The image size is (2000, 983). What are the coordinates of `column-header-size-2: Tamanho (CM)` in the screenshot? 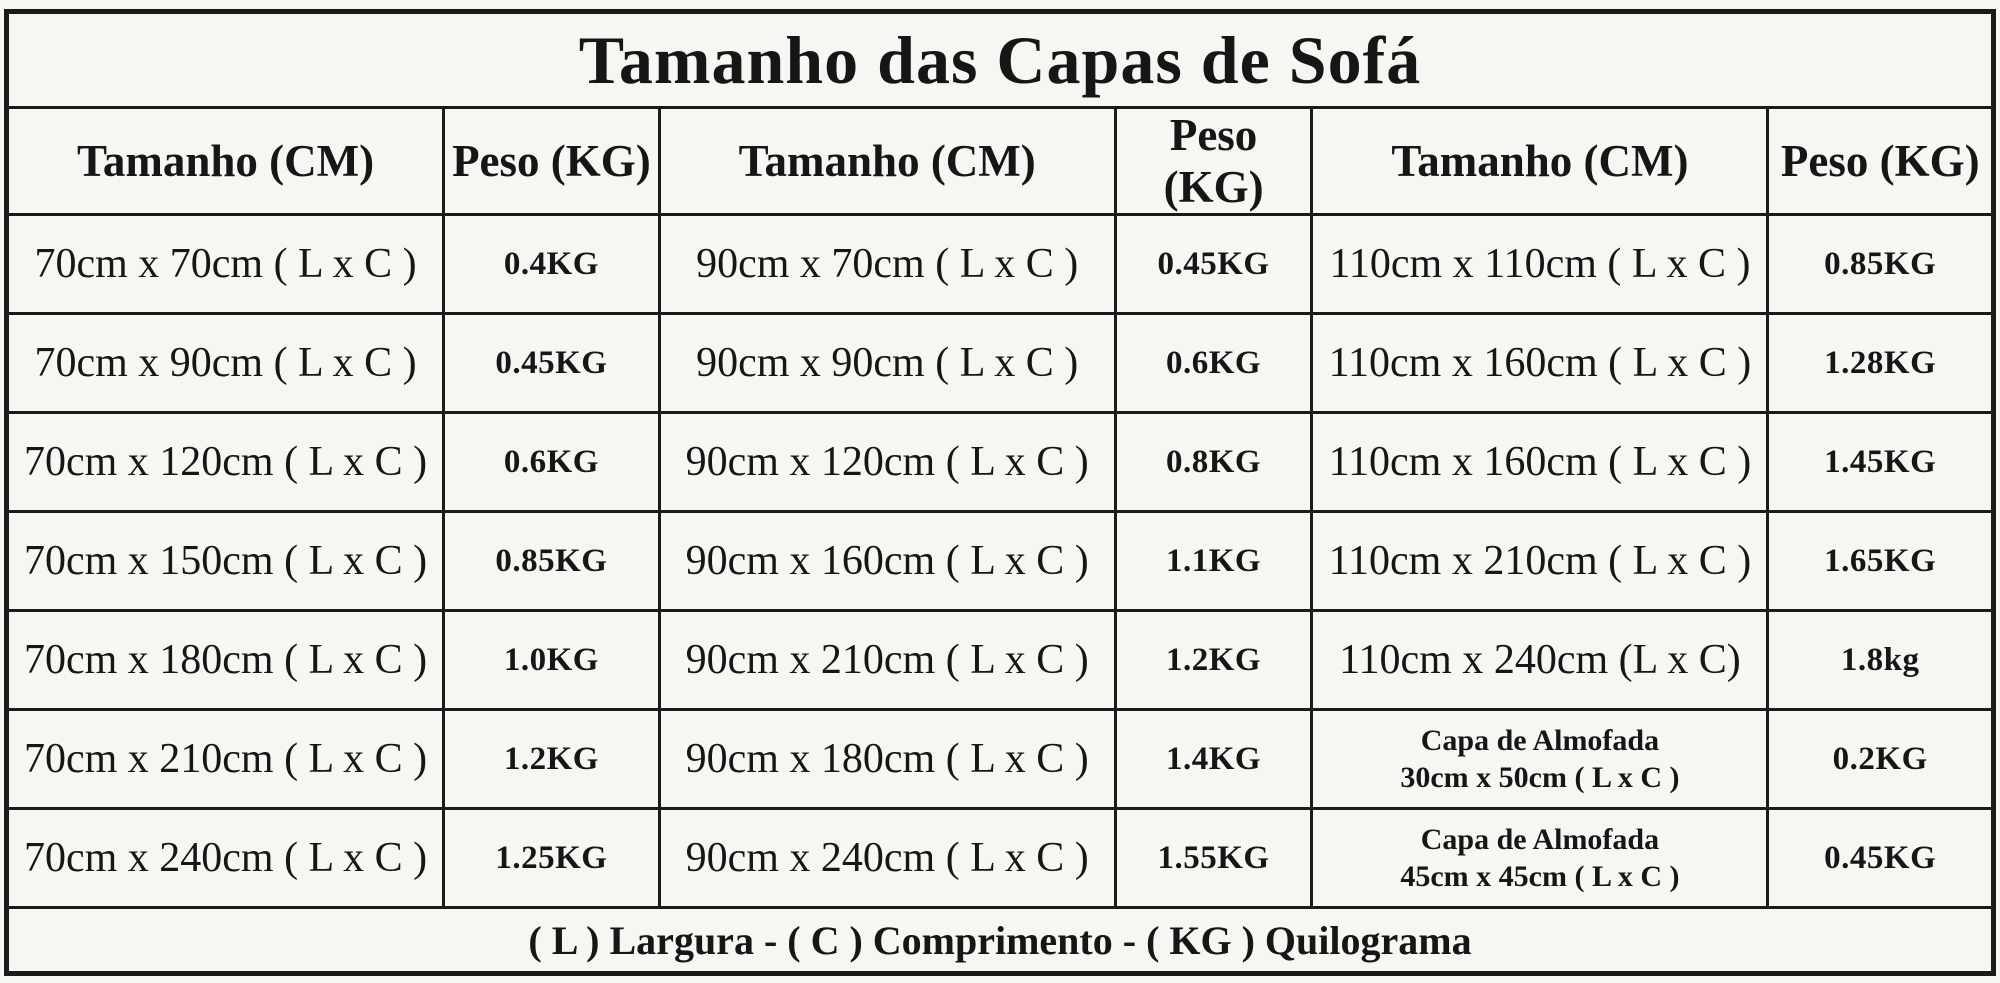 It's located at (887, 161).